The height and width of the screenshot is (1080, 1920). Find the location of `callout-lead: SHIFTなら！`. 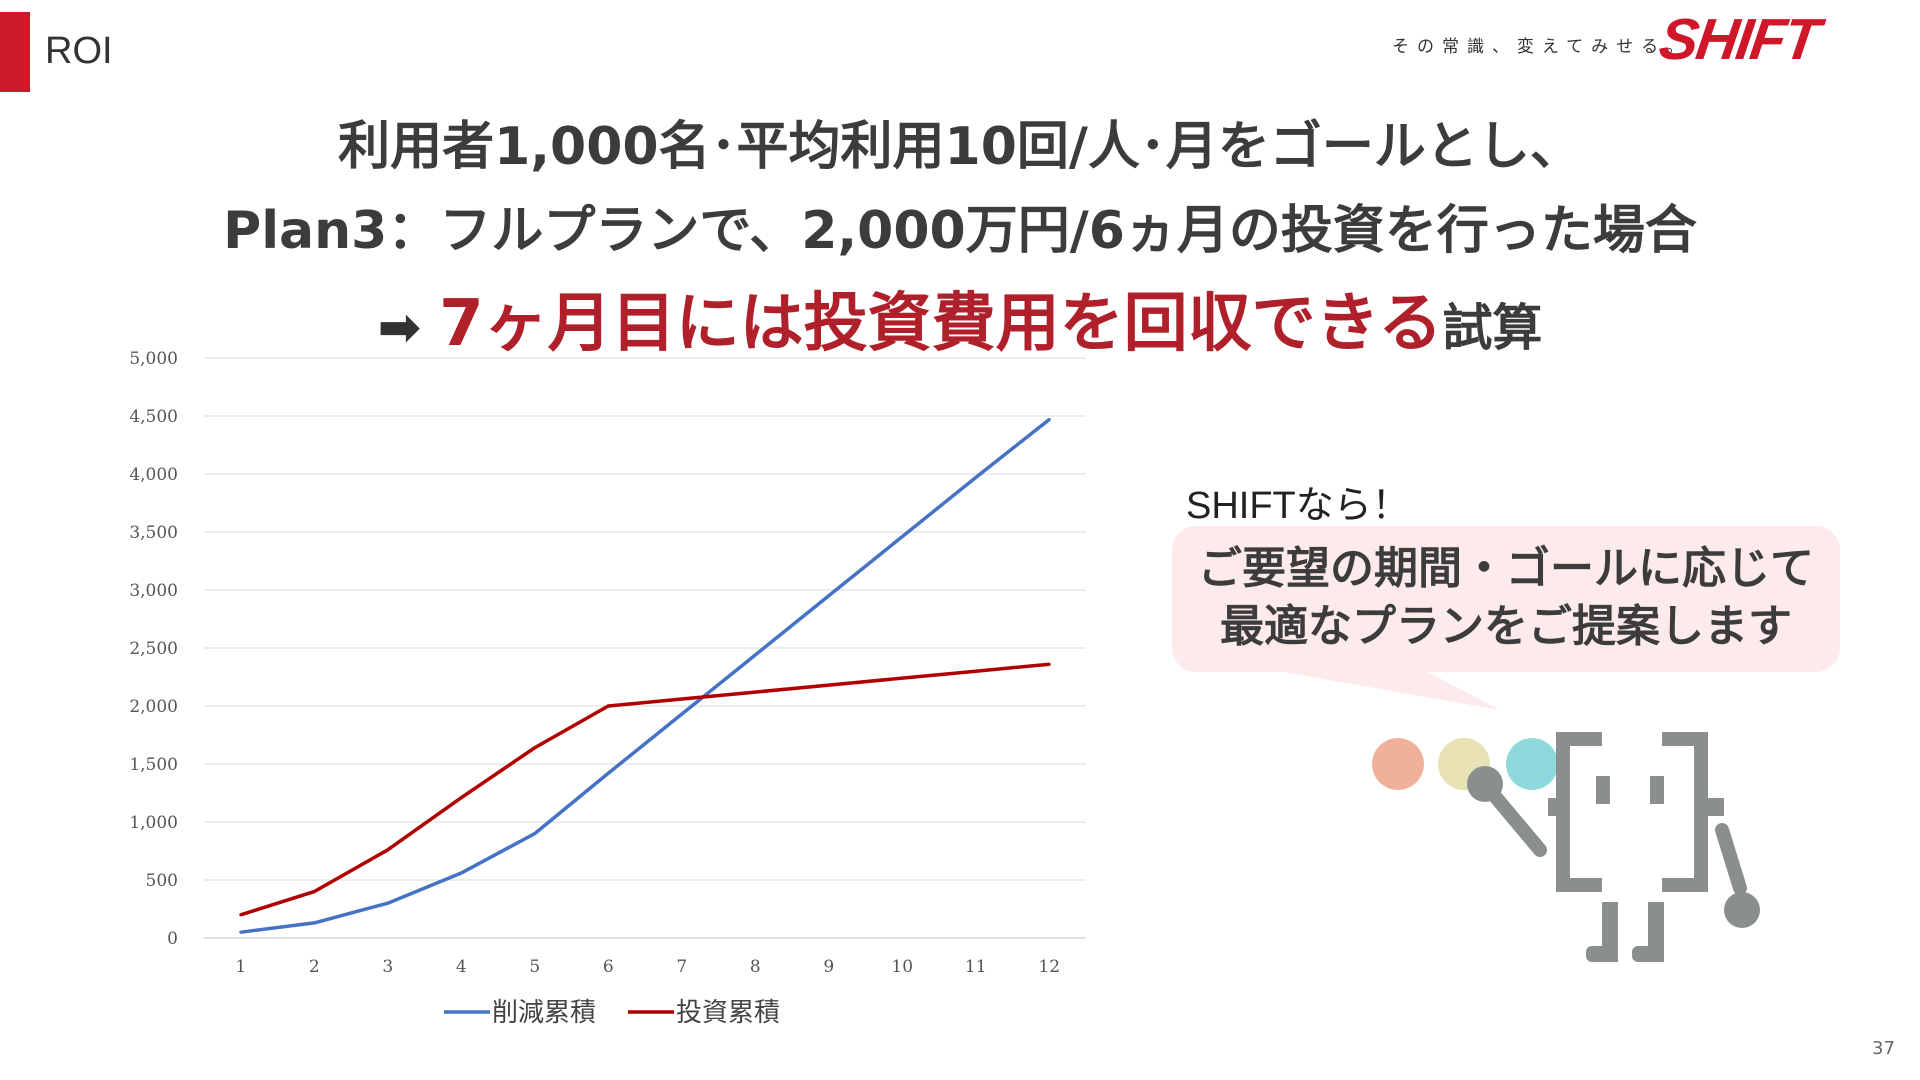

callout-lead: SHIFTなら！ is located at coordinates (1298, 506).